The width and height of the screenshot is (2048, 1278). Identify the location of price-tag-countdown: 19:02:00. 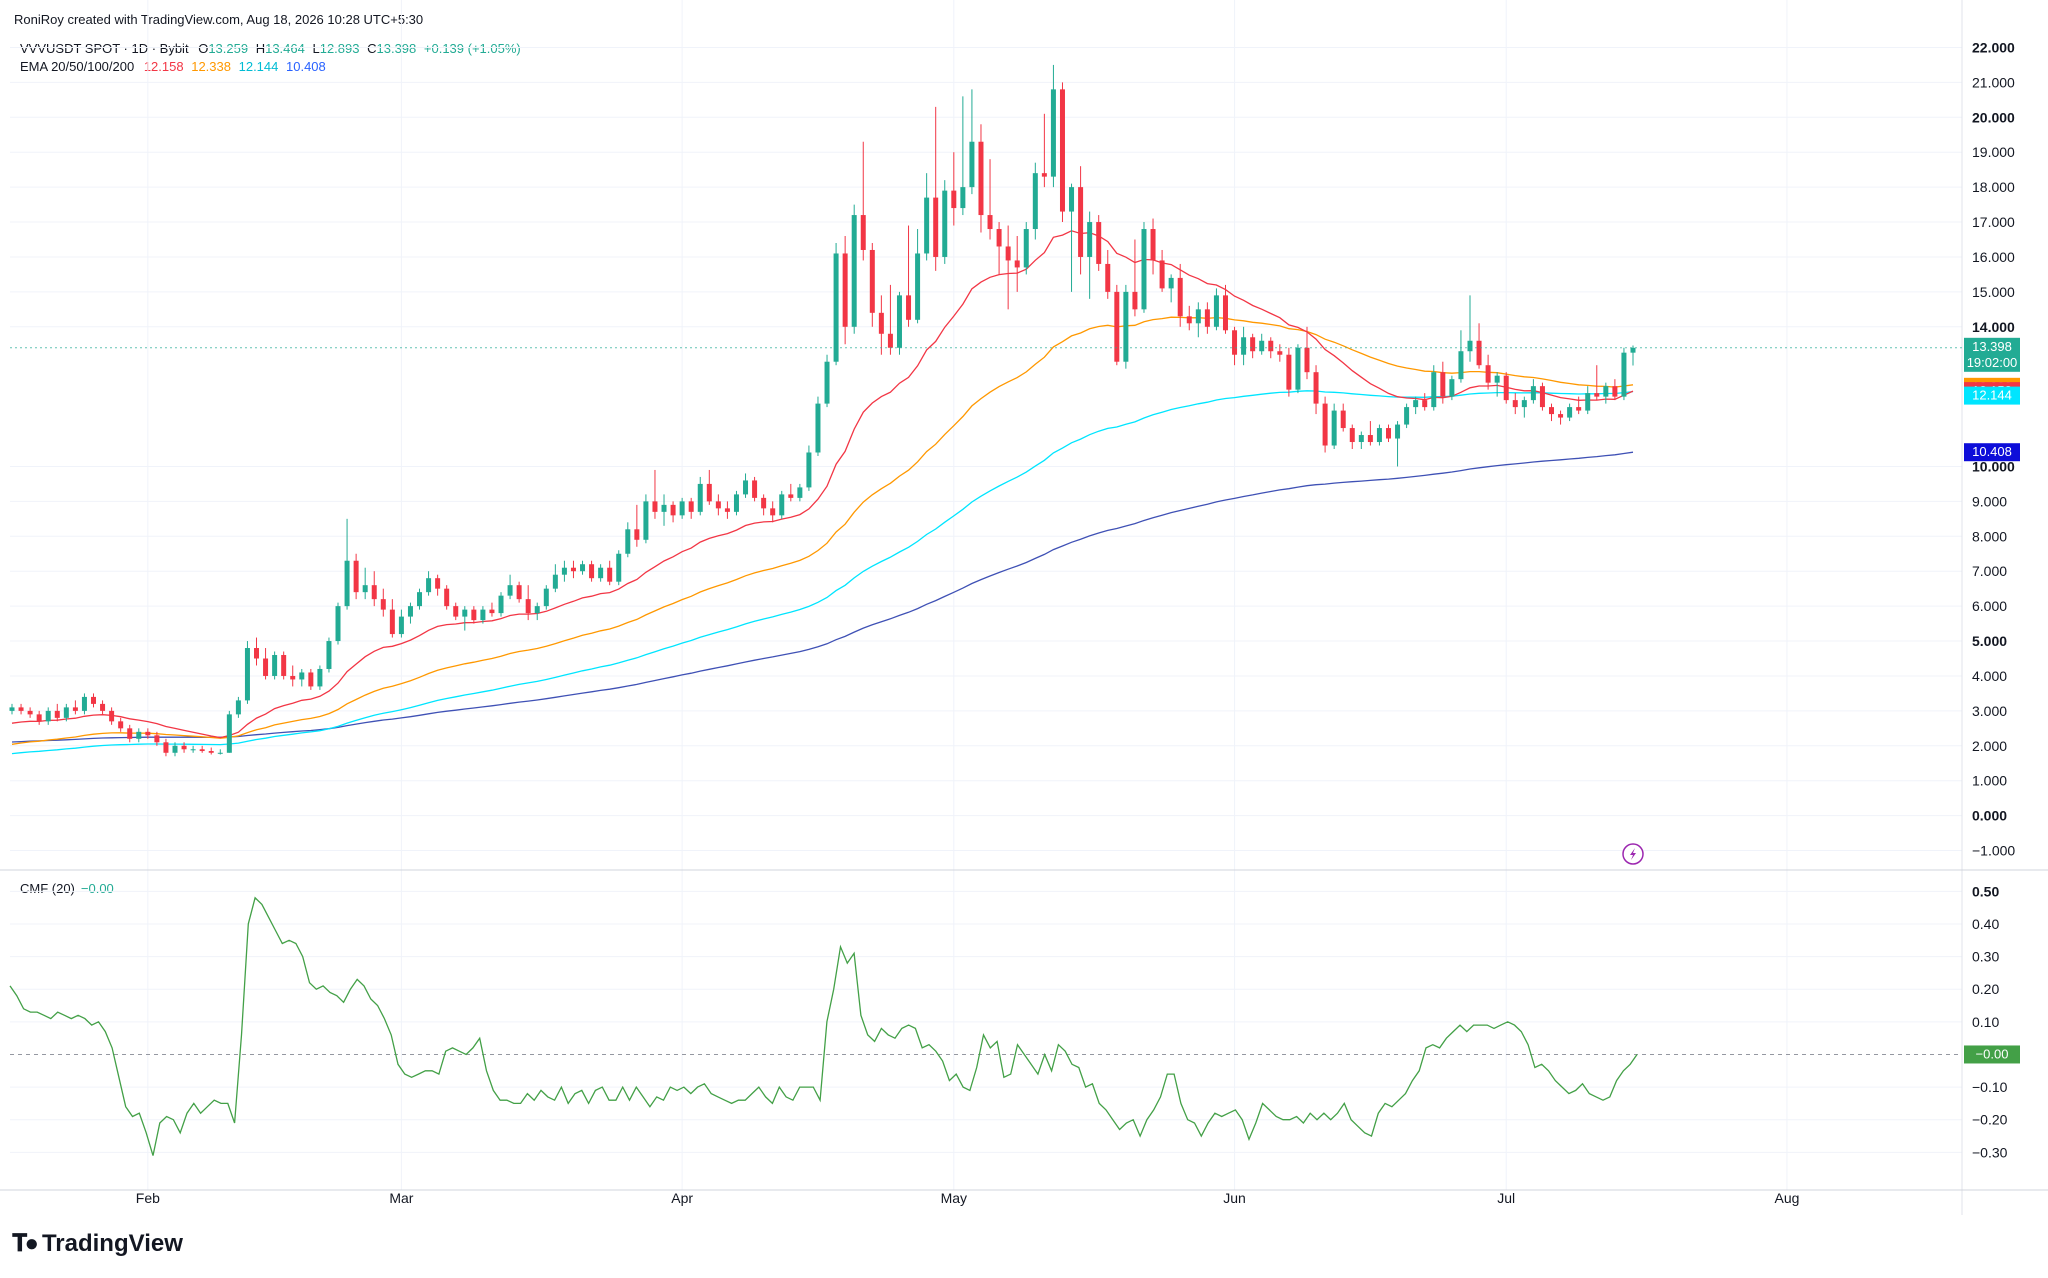
(1992, 362).